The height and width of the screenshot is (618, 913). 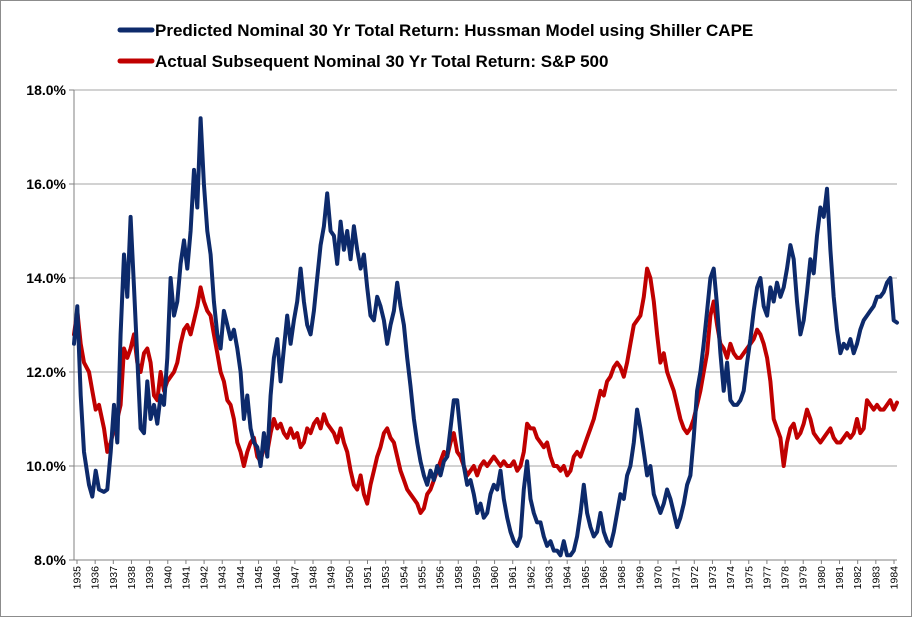 I want to click on x-tick-label: 1956, so click(x=441, y=578).